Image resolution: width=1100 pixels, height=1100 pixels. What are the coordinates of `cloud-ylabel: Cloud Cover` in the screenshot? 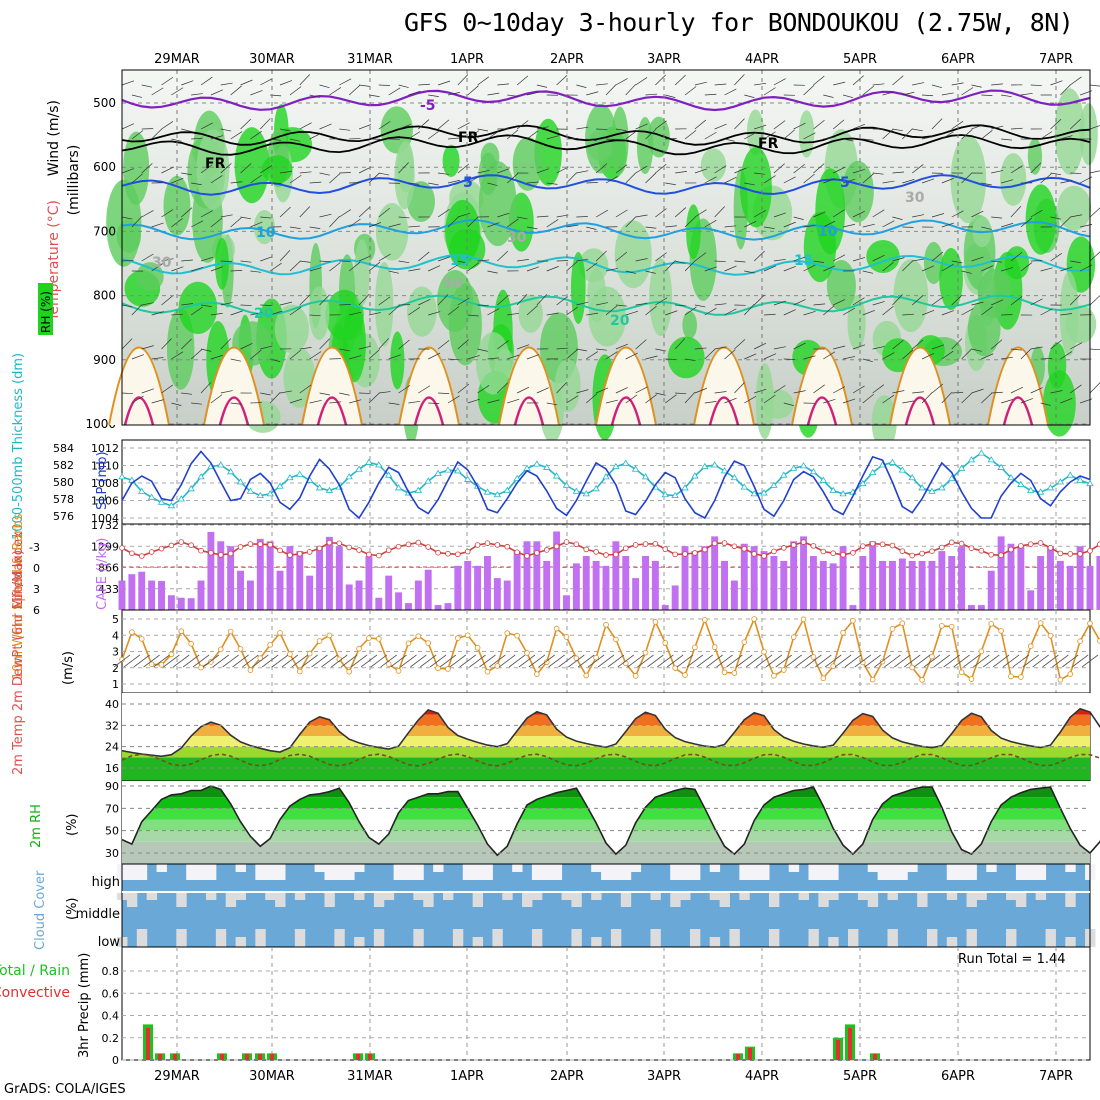 It's located at (40, 910).